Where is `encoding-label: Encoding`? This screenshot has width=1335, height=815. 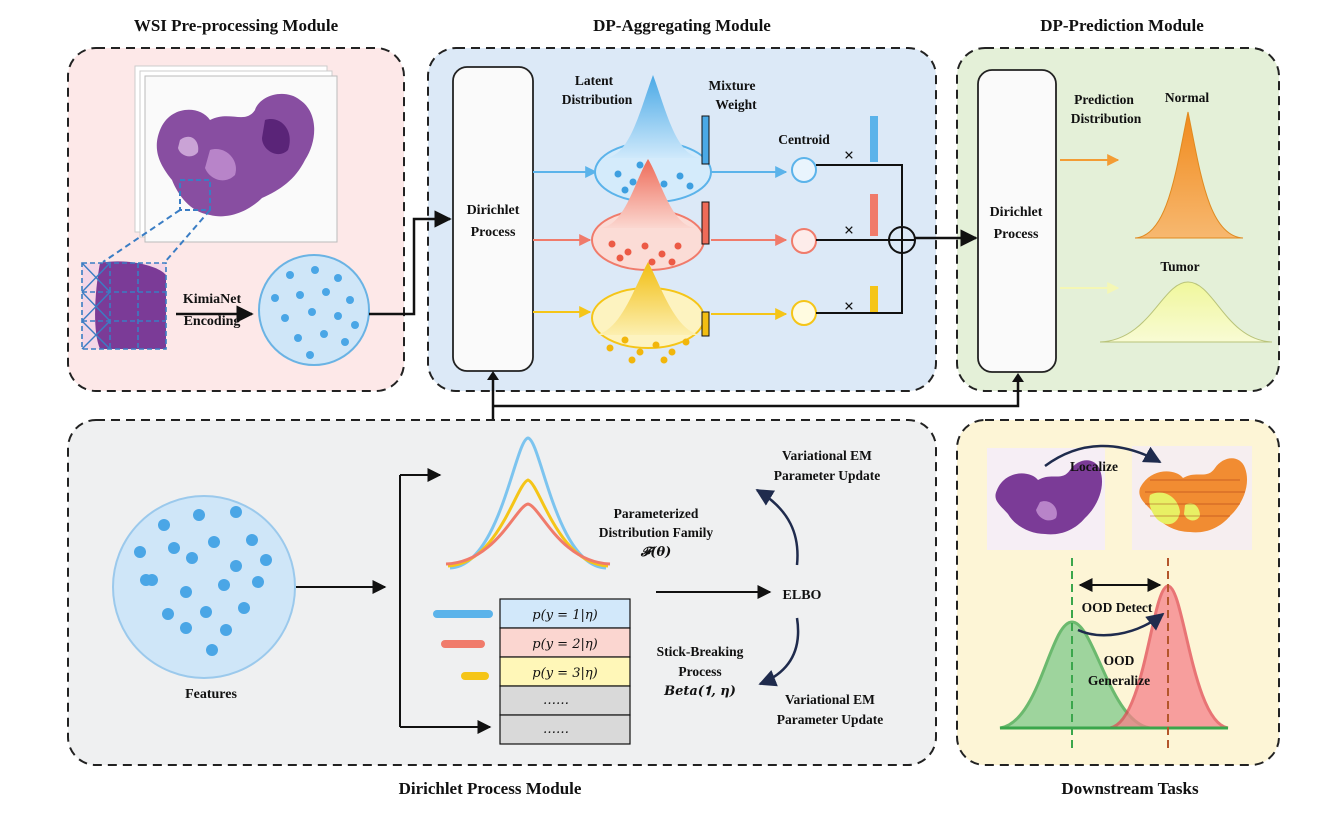
encoding-label: Encoding is located at coordinates (212, 321).